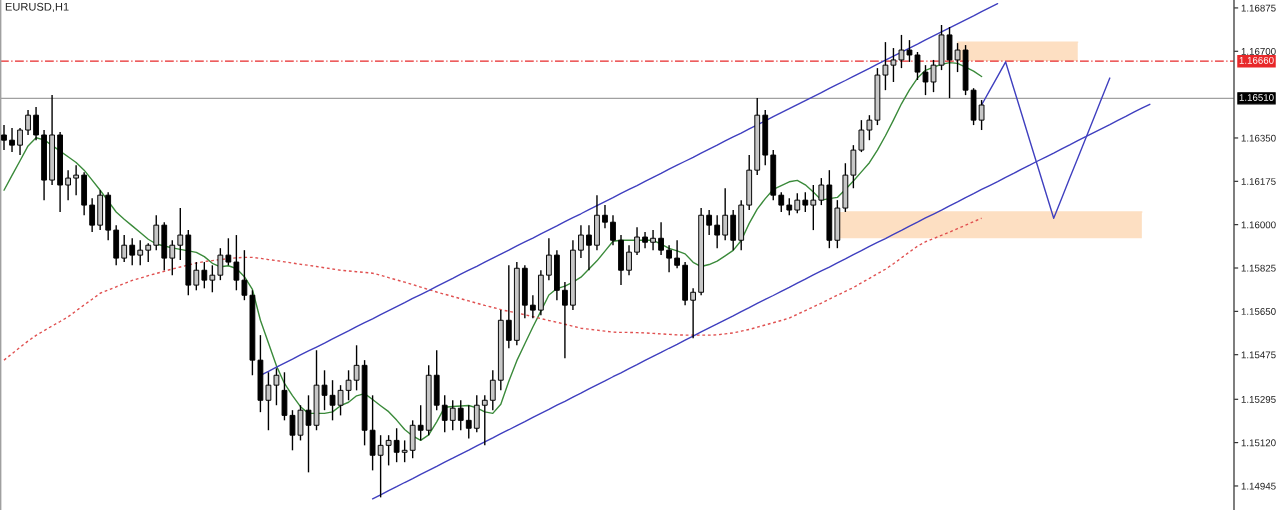  What do you see at coordinates (37, 7) in the screenshot?
I see `chart-title: EURUSD,H1` at bounding box center [37, 7].